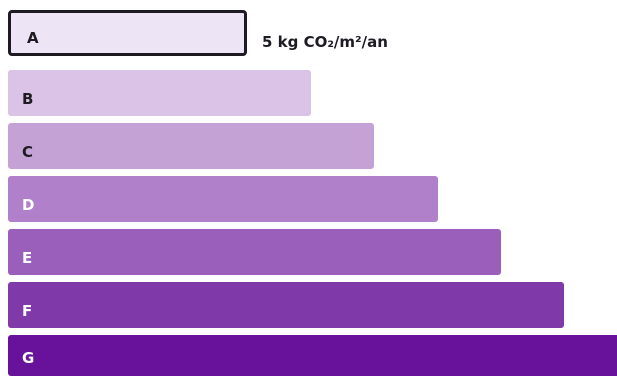 The image size is (617, 376). What do you see at coordinates (325, 42) in the screenshot?
I see `active-value-label: 5 kg CO₂/m²/an` at bounding box center [325, 42].